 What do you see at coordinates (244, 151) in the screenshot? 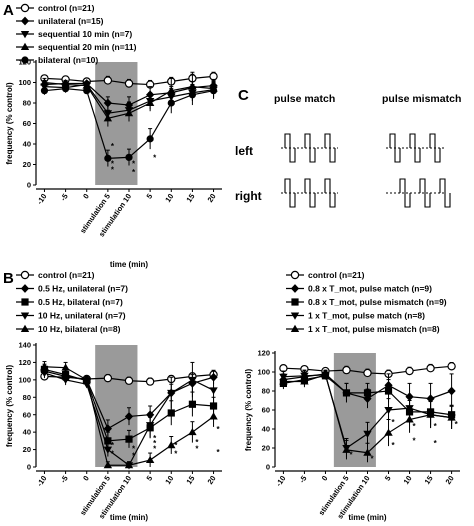
I see `left-label: left` at bounding box center [244, 151].